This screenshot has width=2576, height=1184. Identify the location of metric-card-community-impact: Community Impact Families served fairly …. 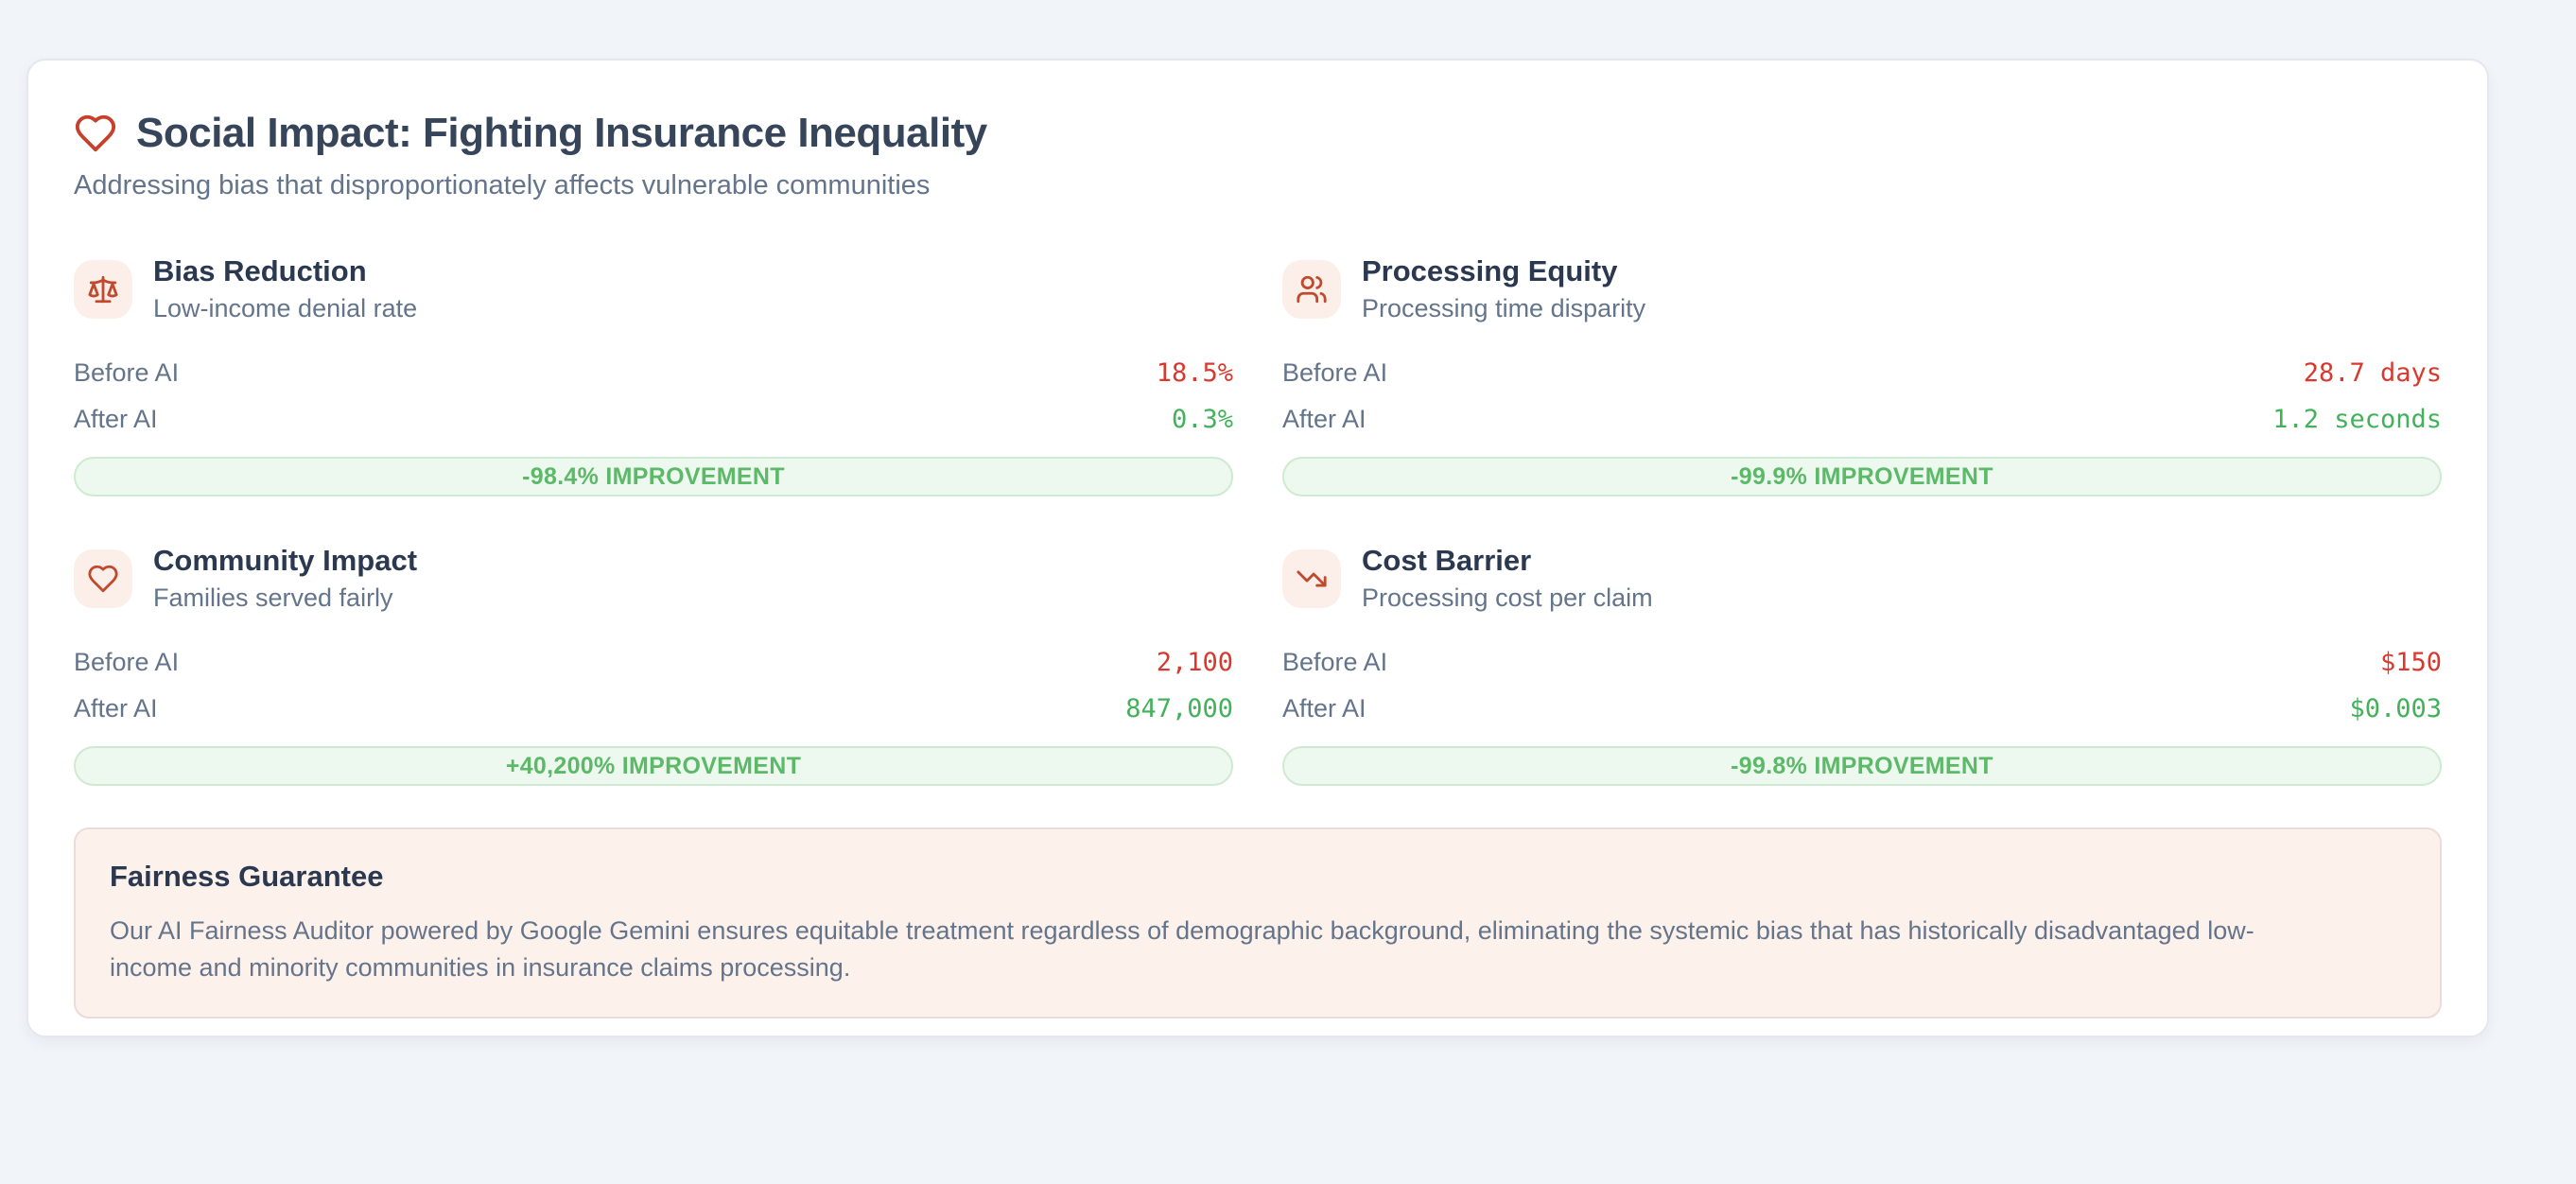
(653, 665).